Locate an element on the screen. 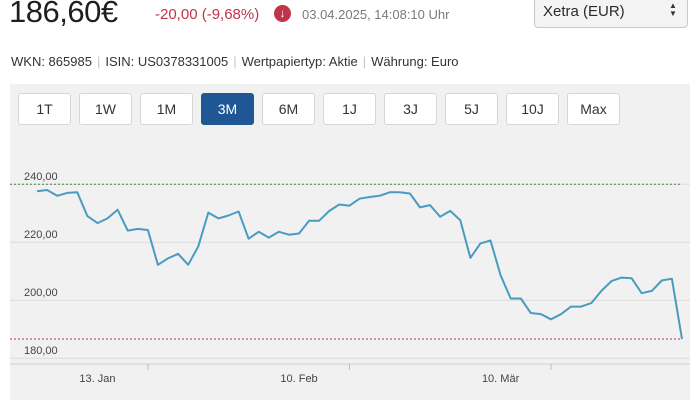 The width and height of the screenshot is (700, 400). range-tab-1m: 1M is located at coordinates (166, 109).